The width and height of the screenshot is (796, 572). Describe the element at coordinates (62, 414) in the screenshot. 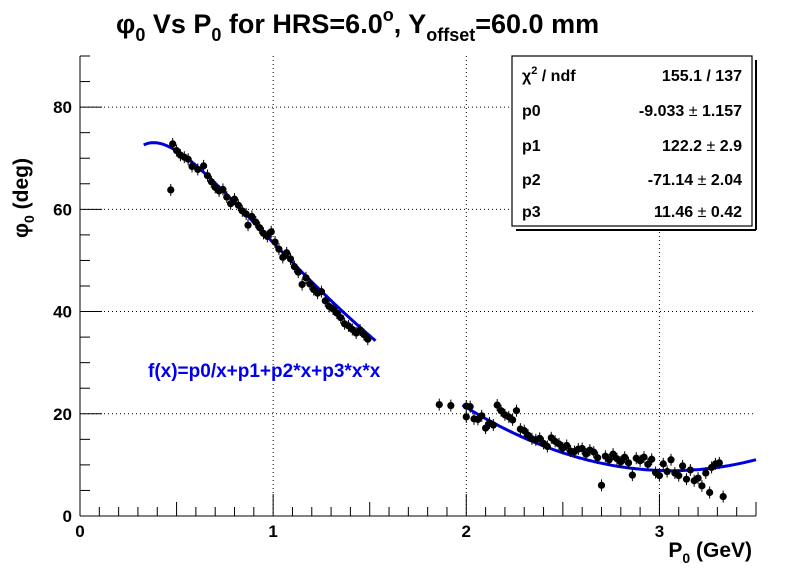

I see `y-tick-label: 20` at that location.